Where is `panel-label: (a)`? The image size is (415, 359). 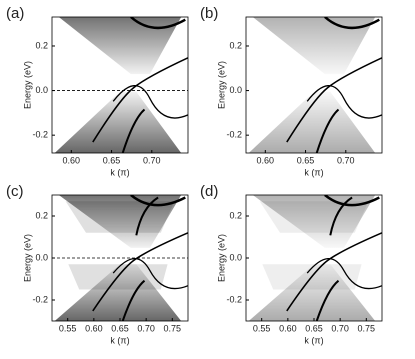 panel-label: (a) is located at coordinates (15, 13).